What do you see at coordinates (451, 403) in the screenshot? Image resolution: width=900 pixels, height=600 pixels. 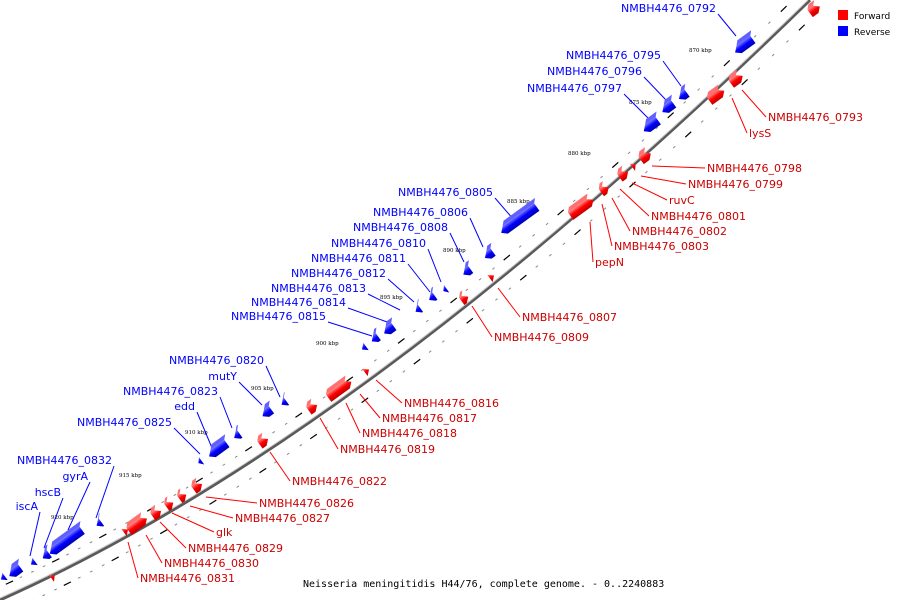 I see `gene-label-nmbh4476-0816: NMBH4476_0816` at bounding box center [451, 403].